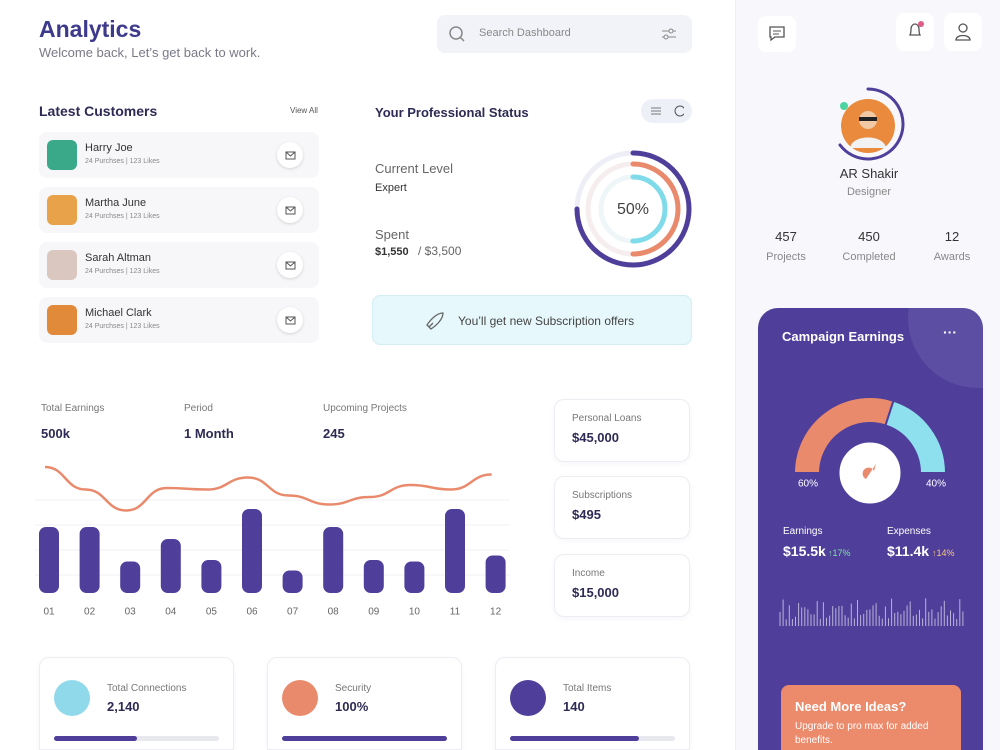 The image size is (1000, 750). I want to click on earnings-value: $15.5k, so click(804, 551).